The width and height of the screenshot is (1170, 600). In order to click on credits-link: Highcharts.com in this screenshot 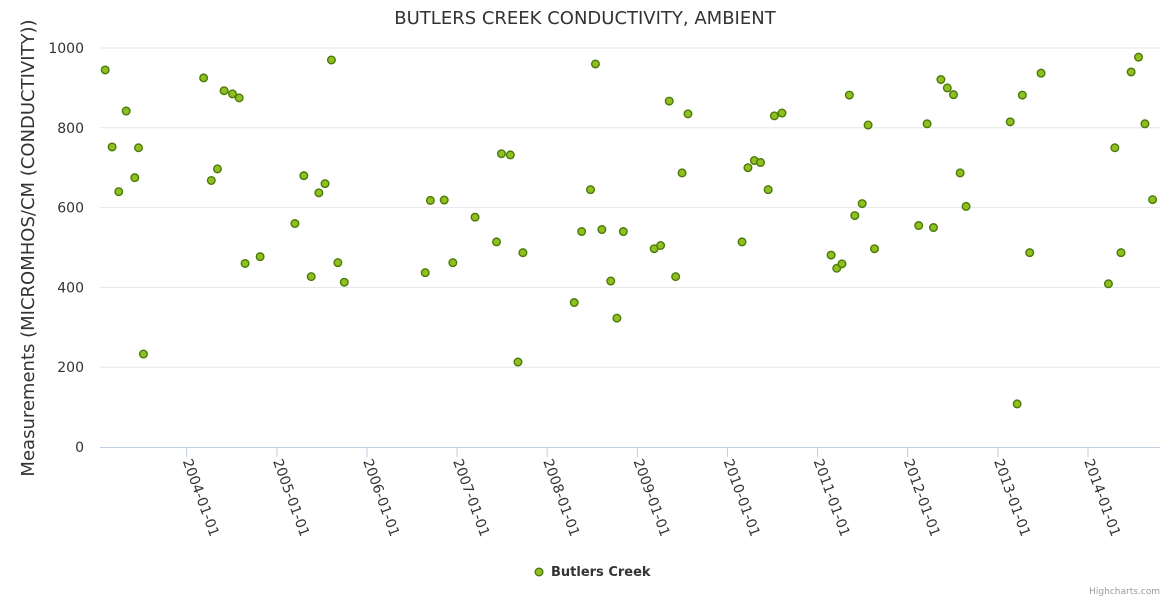, I will do `click(1124, 592)`.